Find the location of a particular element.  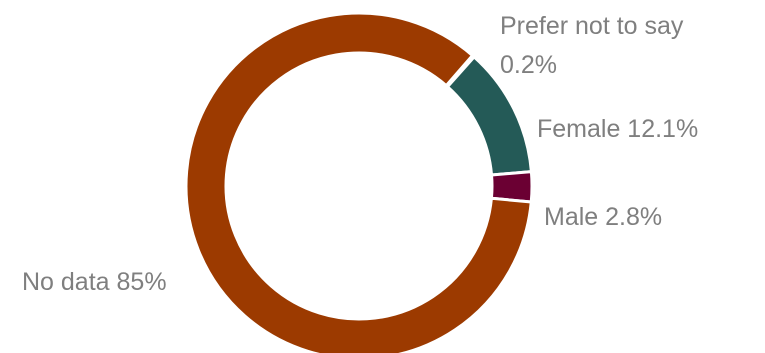

data-label-category: Prefer not to say is located at coordinates (592, 26).